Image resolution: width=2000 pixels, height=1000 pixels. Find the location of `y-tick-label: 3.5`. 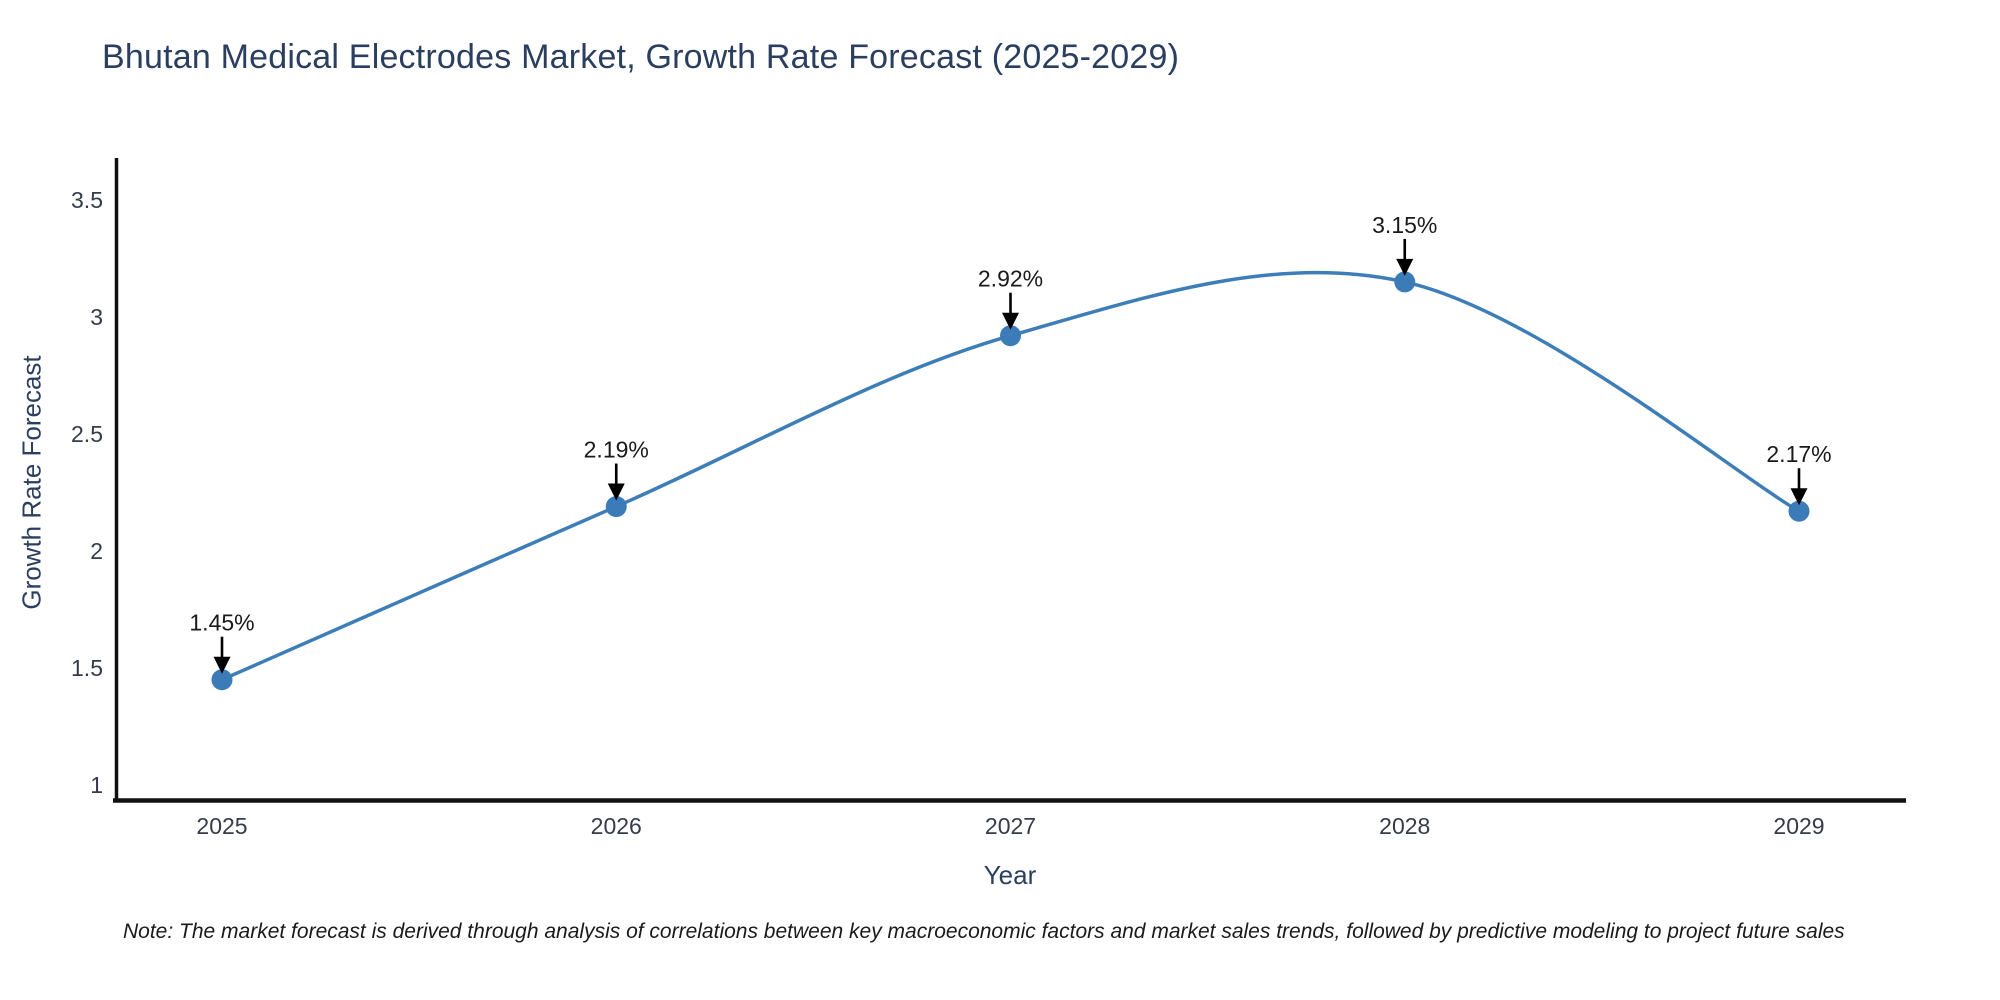

y-tick-label: 3.5 is located at coordinates (87, 200).